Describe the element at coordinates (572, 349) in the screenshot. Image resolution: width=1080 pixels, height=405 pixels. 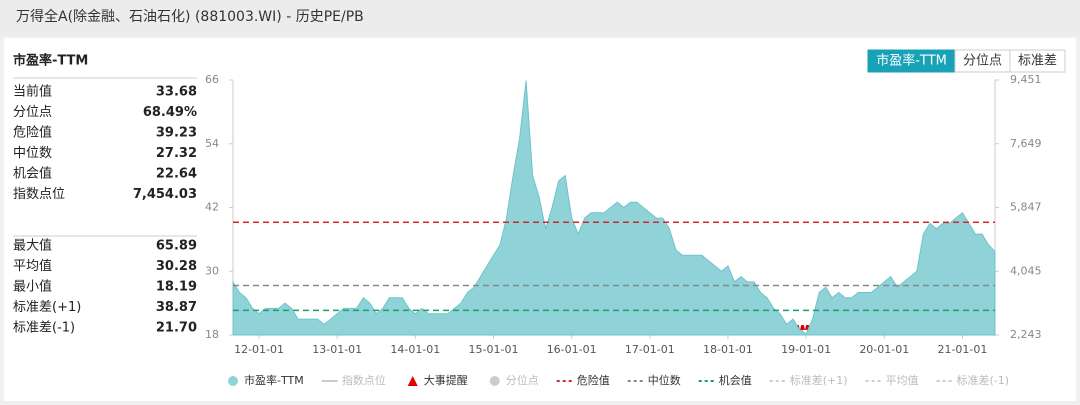
I see `x-tick-label: 16-01-01` at that location.